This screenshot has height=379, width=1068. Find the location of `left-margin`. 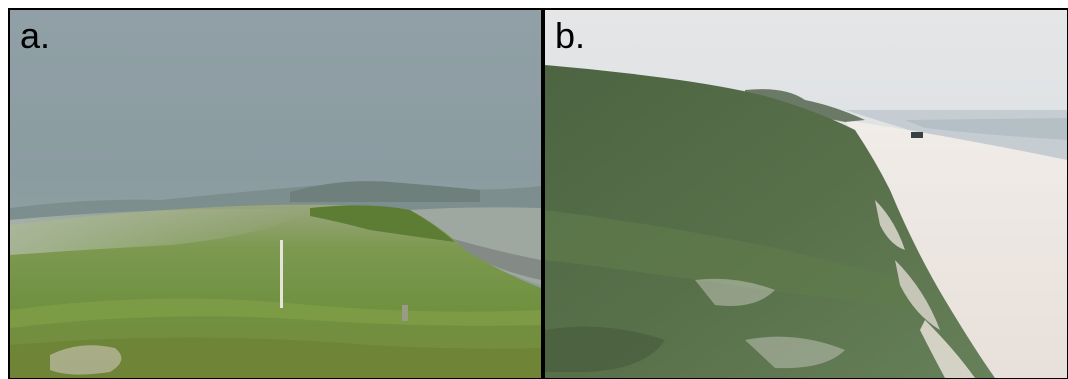

left-margin is located at coordinates (5, 189).